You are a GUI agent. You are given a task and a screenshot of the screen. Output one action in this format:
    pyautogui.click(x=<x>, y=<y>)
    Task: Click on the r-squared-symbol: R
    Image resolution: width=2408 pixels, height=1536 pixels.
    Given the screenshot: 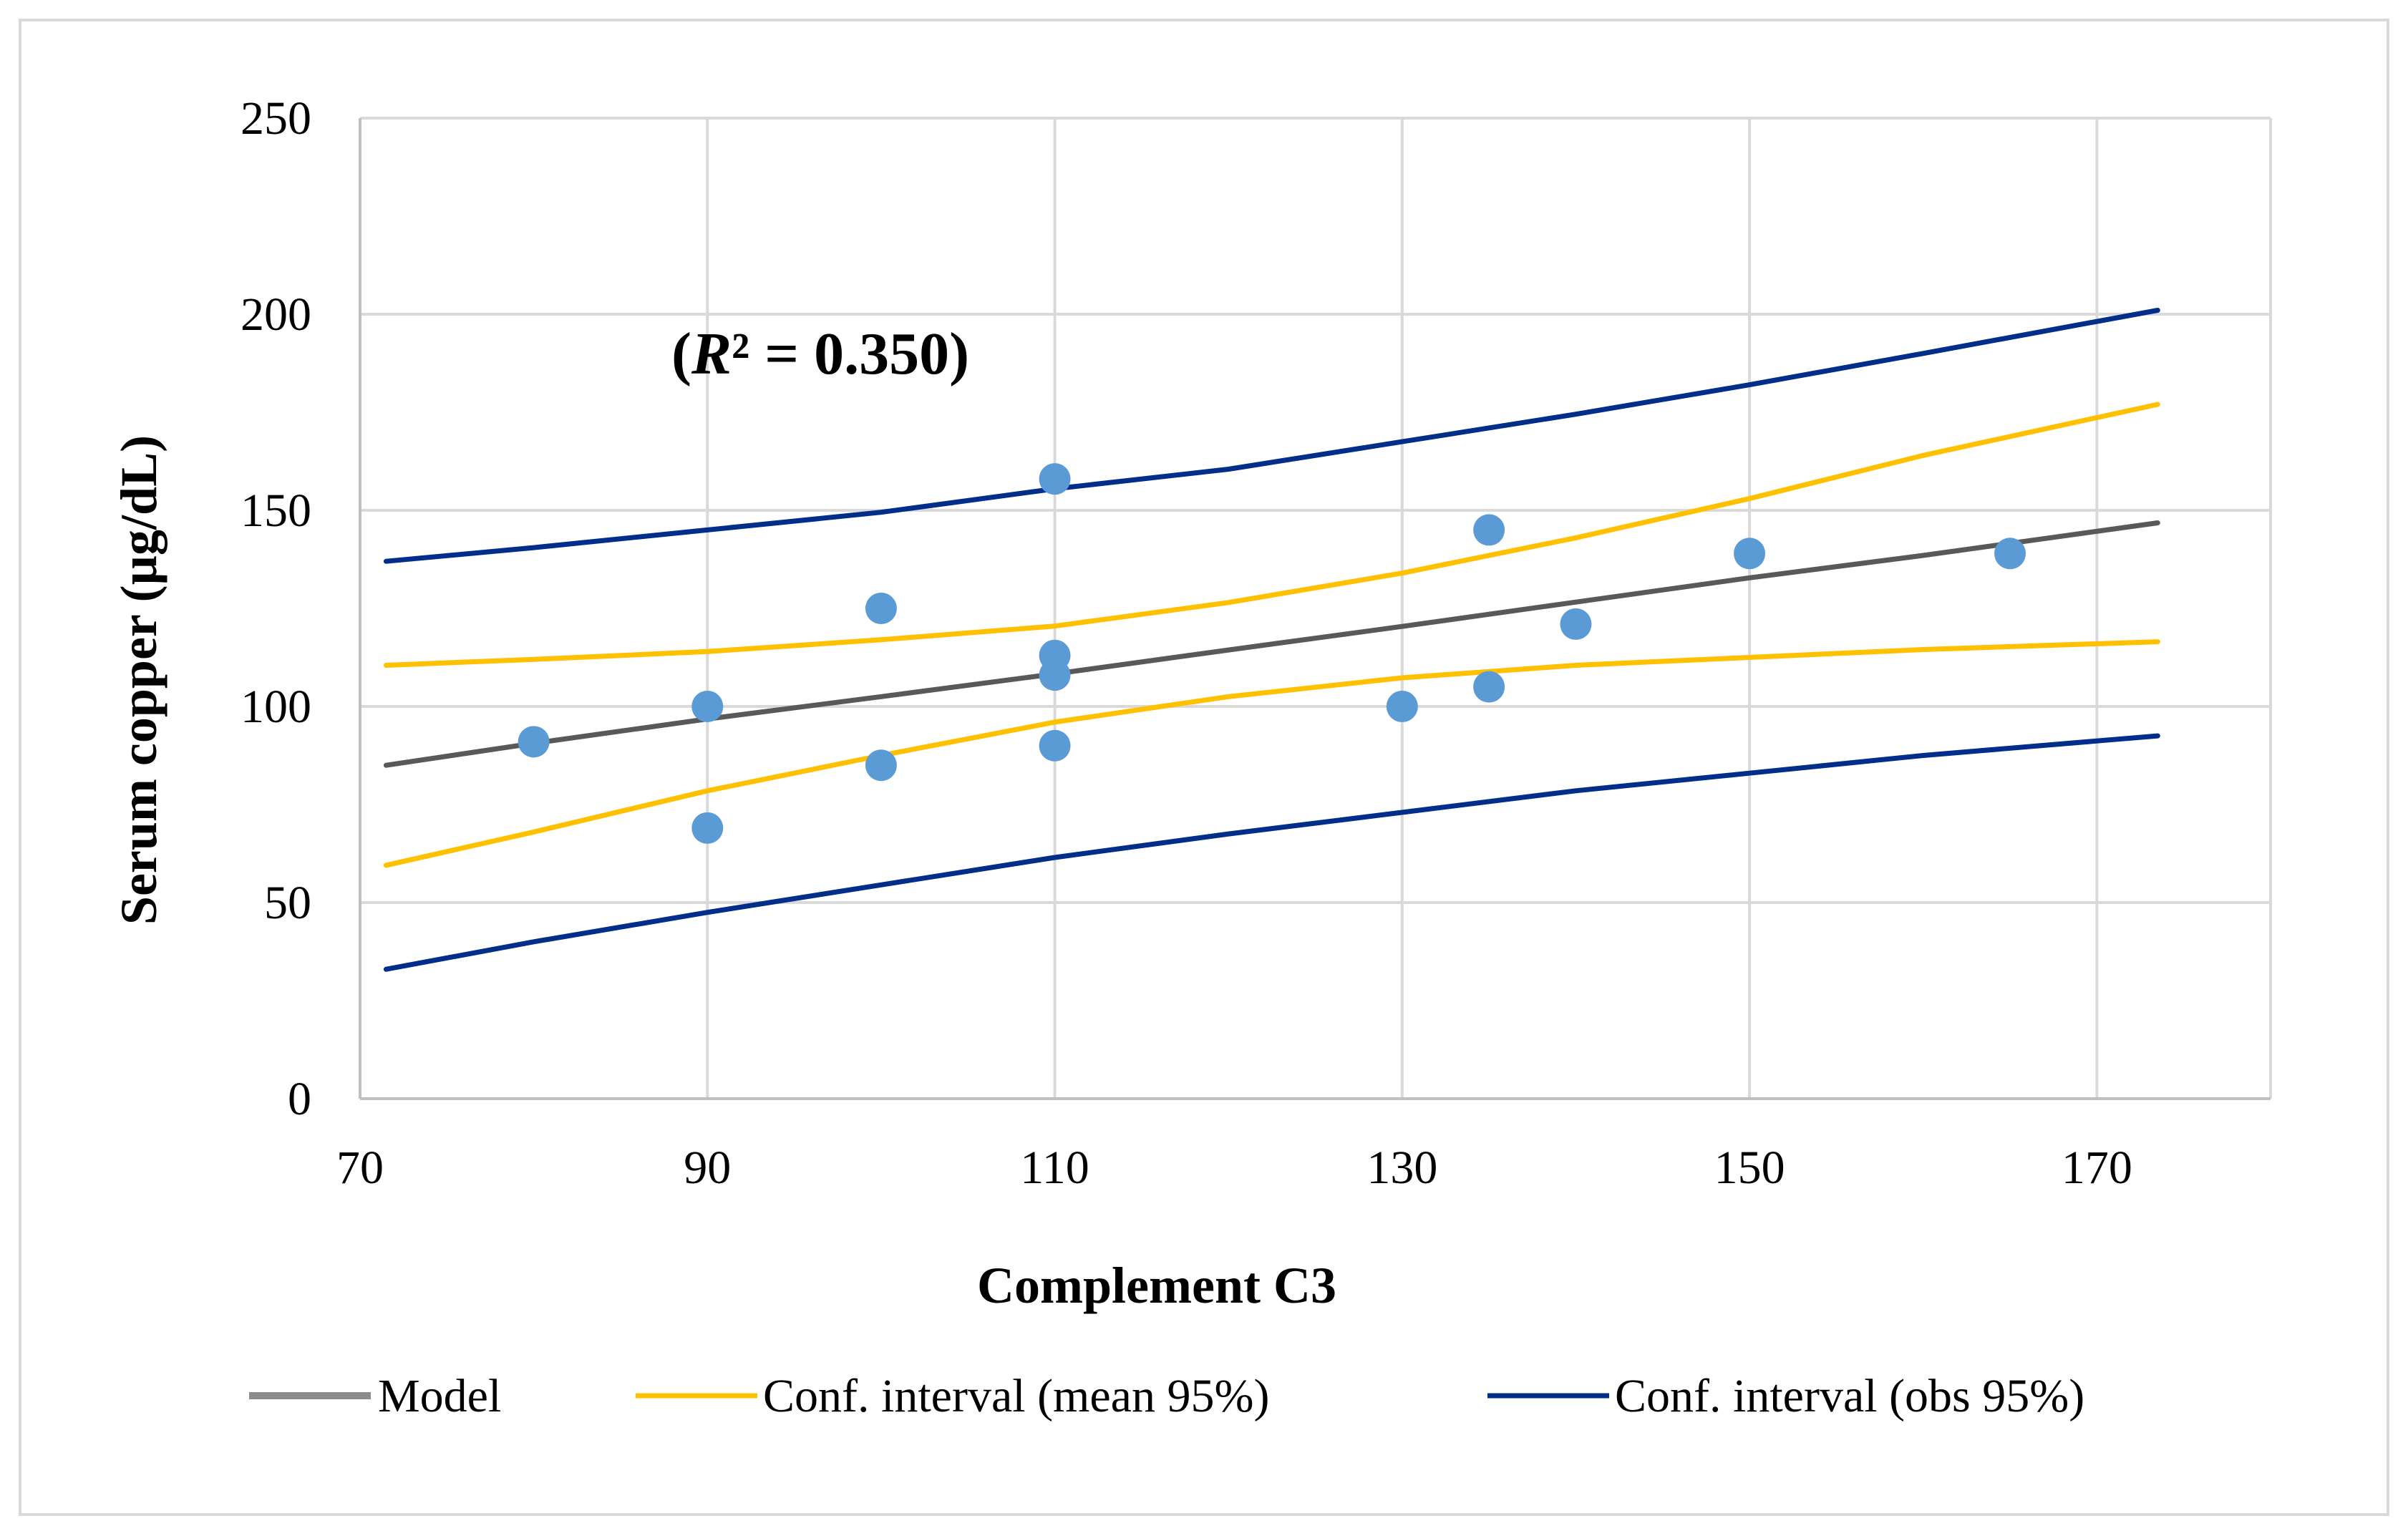 What is the action you would take?
    pyautogui.click(x=712, y=354)
    